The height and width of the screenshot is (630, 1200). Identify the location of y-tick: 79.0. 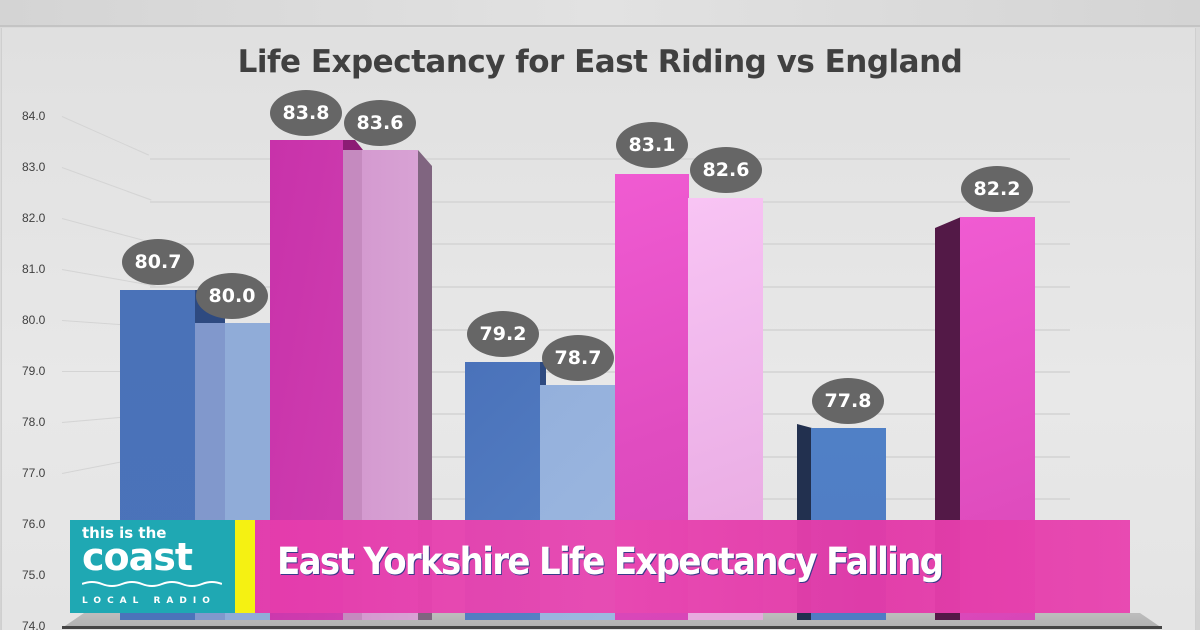
(34, 371).